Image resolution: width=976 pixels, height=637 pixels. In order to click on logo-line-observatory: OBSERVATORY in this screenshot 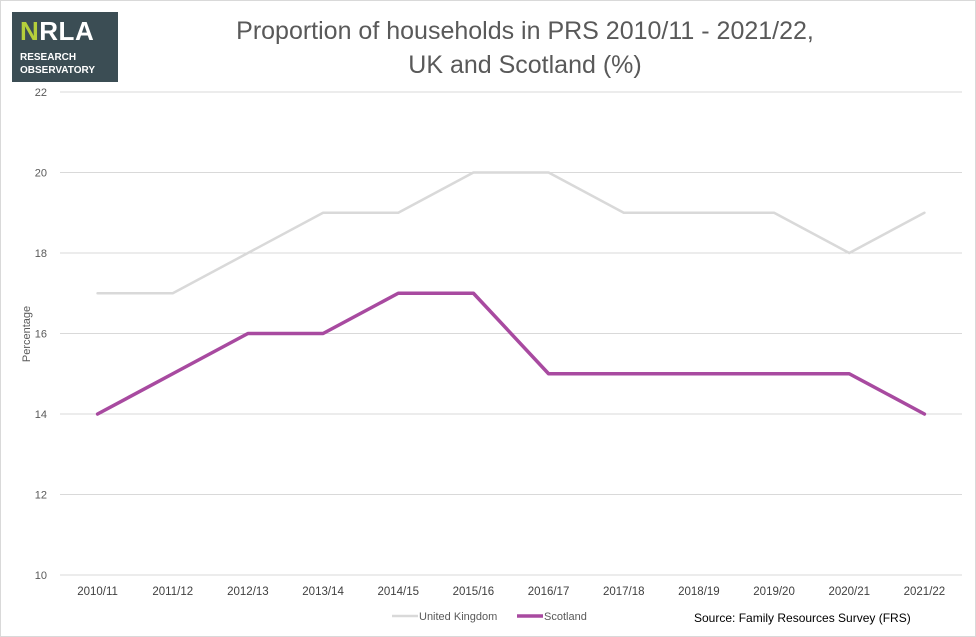, I will do `click(58, 70)`.